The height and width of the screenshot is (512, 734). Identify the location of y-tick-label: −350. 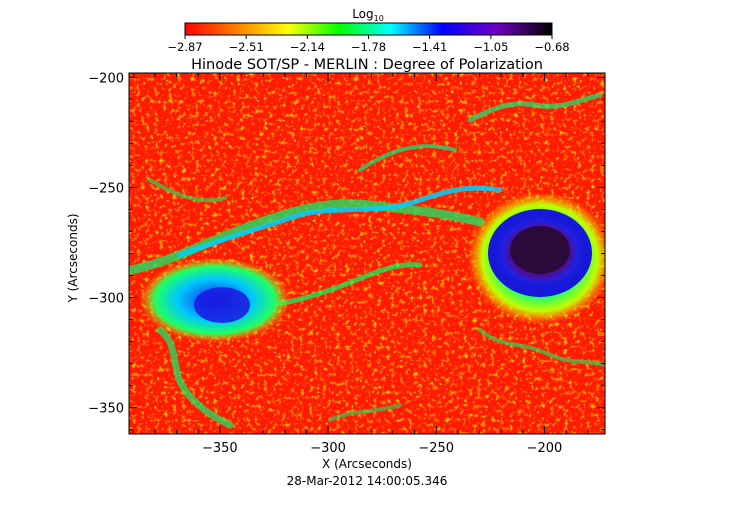
(106, 409).